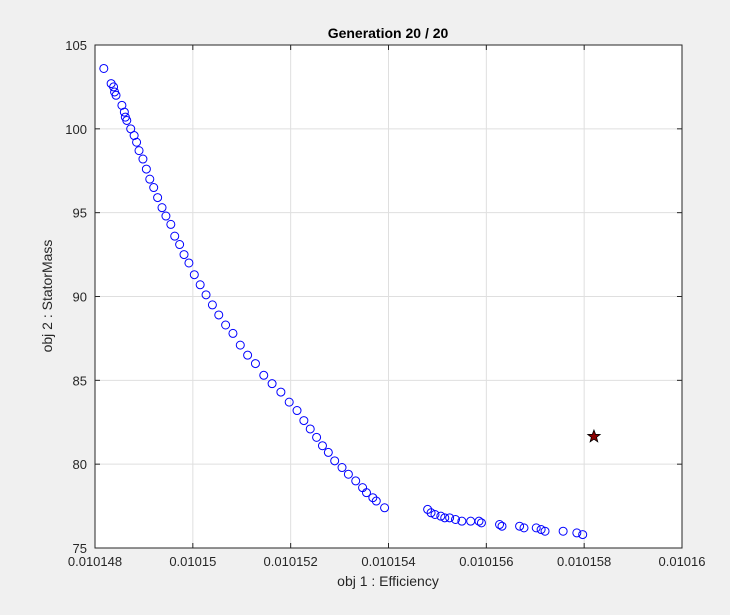  I want to click on y-tick-label: 85, so click(80, 380).